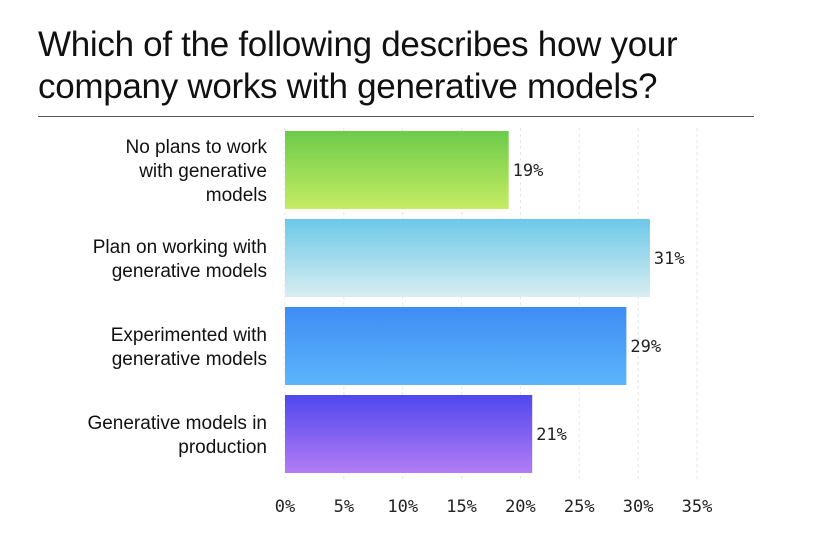 The image size is (816, 554). Describe the element at coordinates (202, 171) in the screenshot. I see `category-label: with generative` at that location.